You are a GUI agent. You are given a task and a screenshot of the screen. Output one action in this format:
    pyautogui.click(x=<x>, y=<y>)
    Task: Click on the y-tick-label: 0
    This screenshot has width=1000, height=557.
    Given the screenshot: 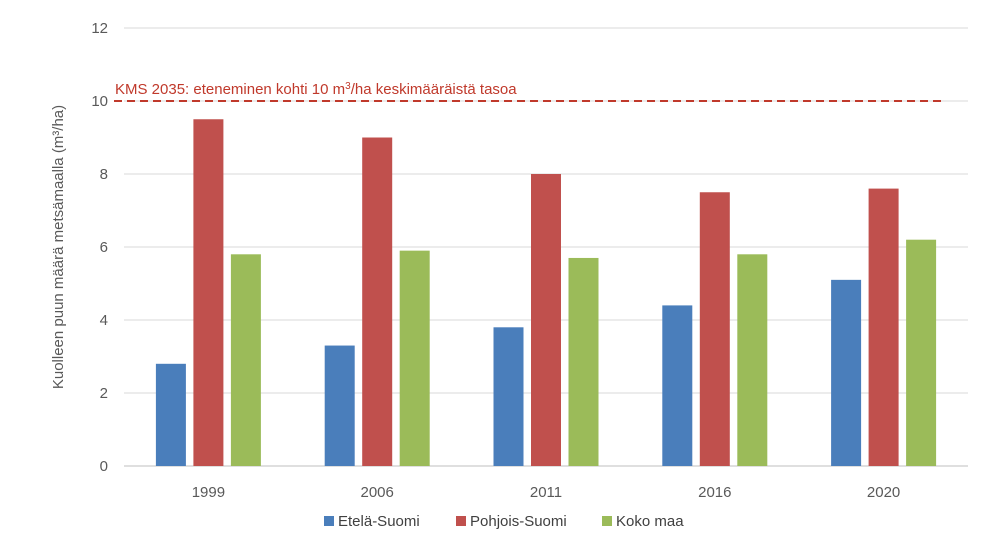 What is the action you would take?
    pyautogui.click(x=104, y=466)
    